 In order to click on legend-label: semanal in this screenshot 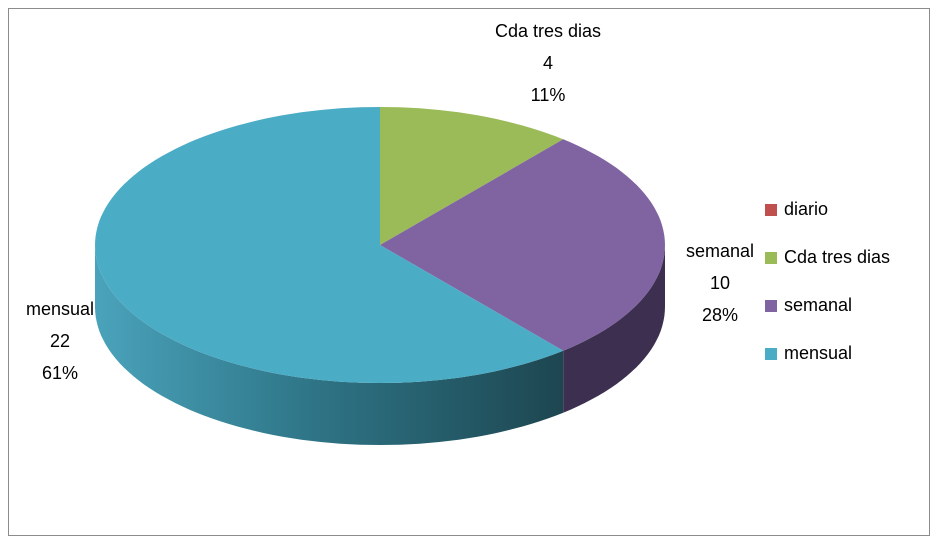, I will do `click(818, 305)`.